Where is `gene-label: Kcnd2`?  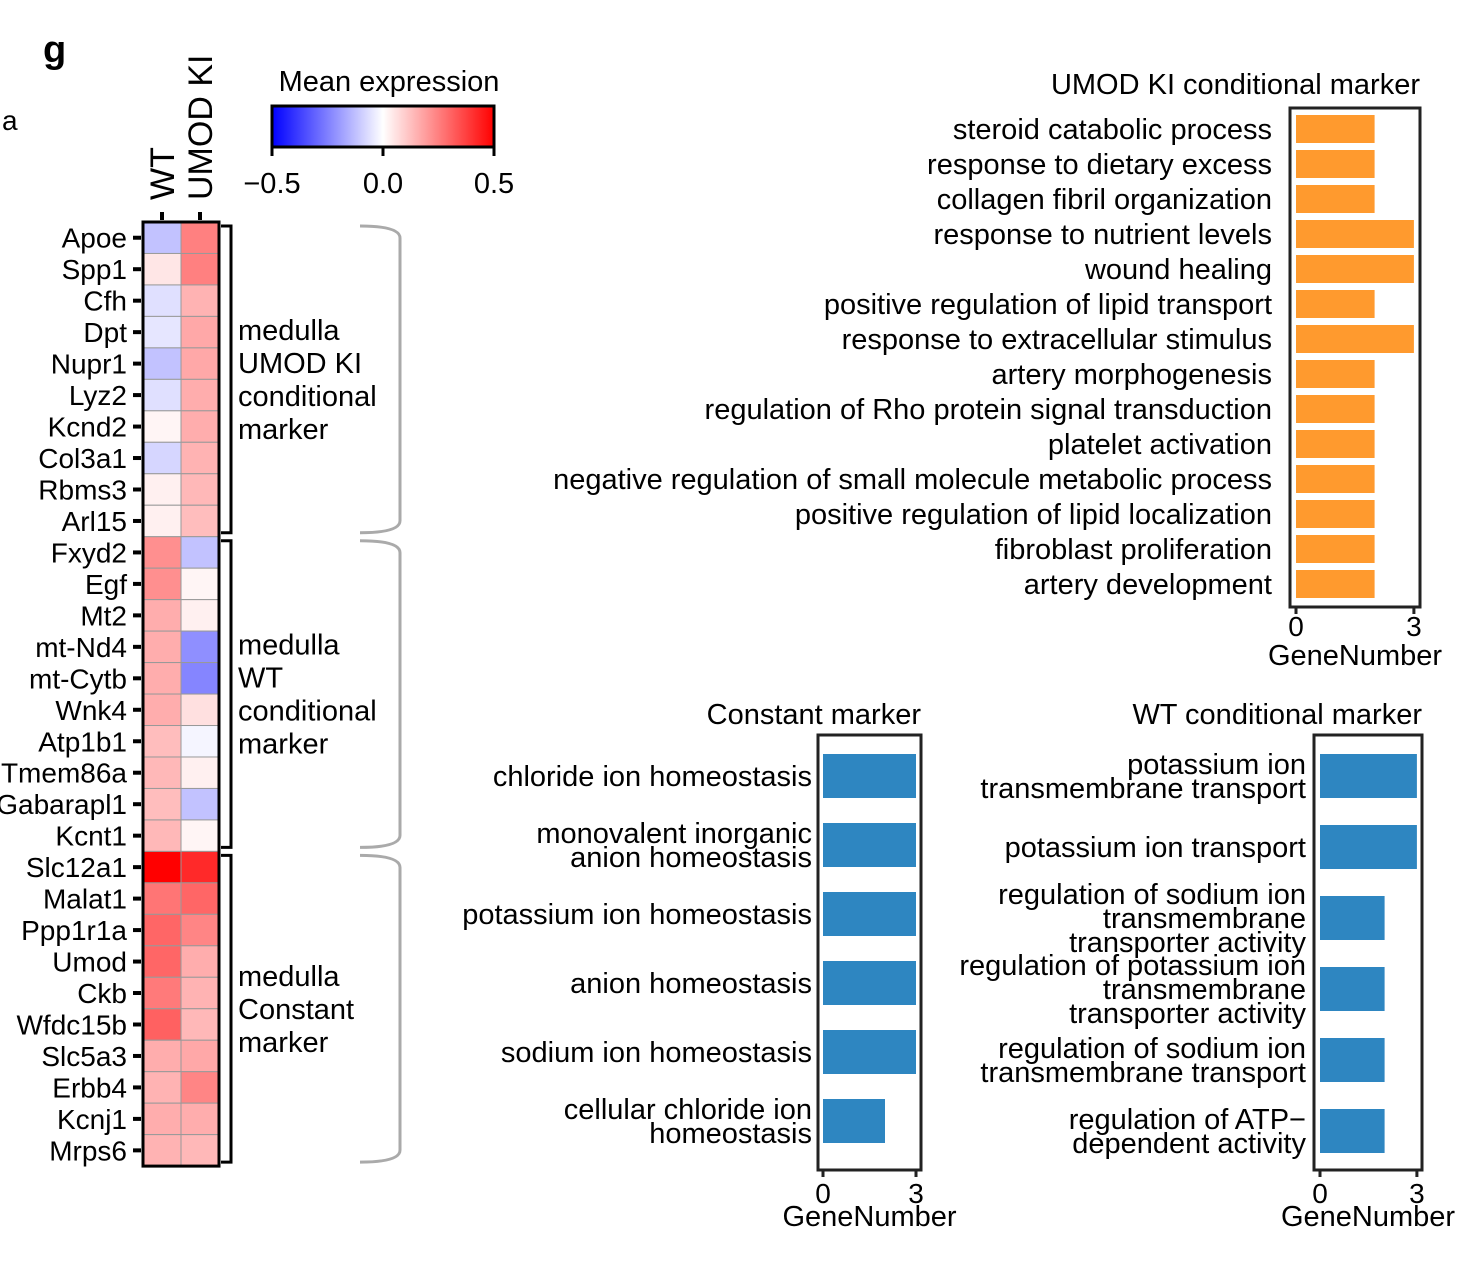
gene-label: Kcnd2 is located at coordinates (87, 427).